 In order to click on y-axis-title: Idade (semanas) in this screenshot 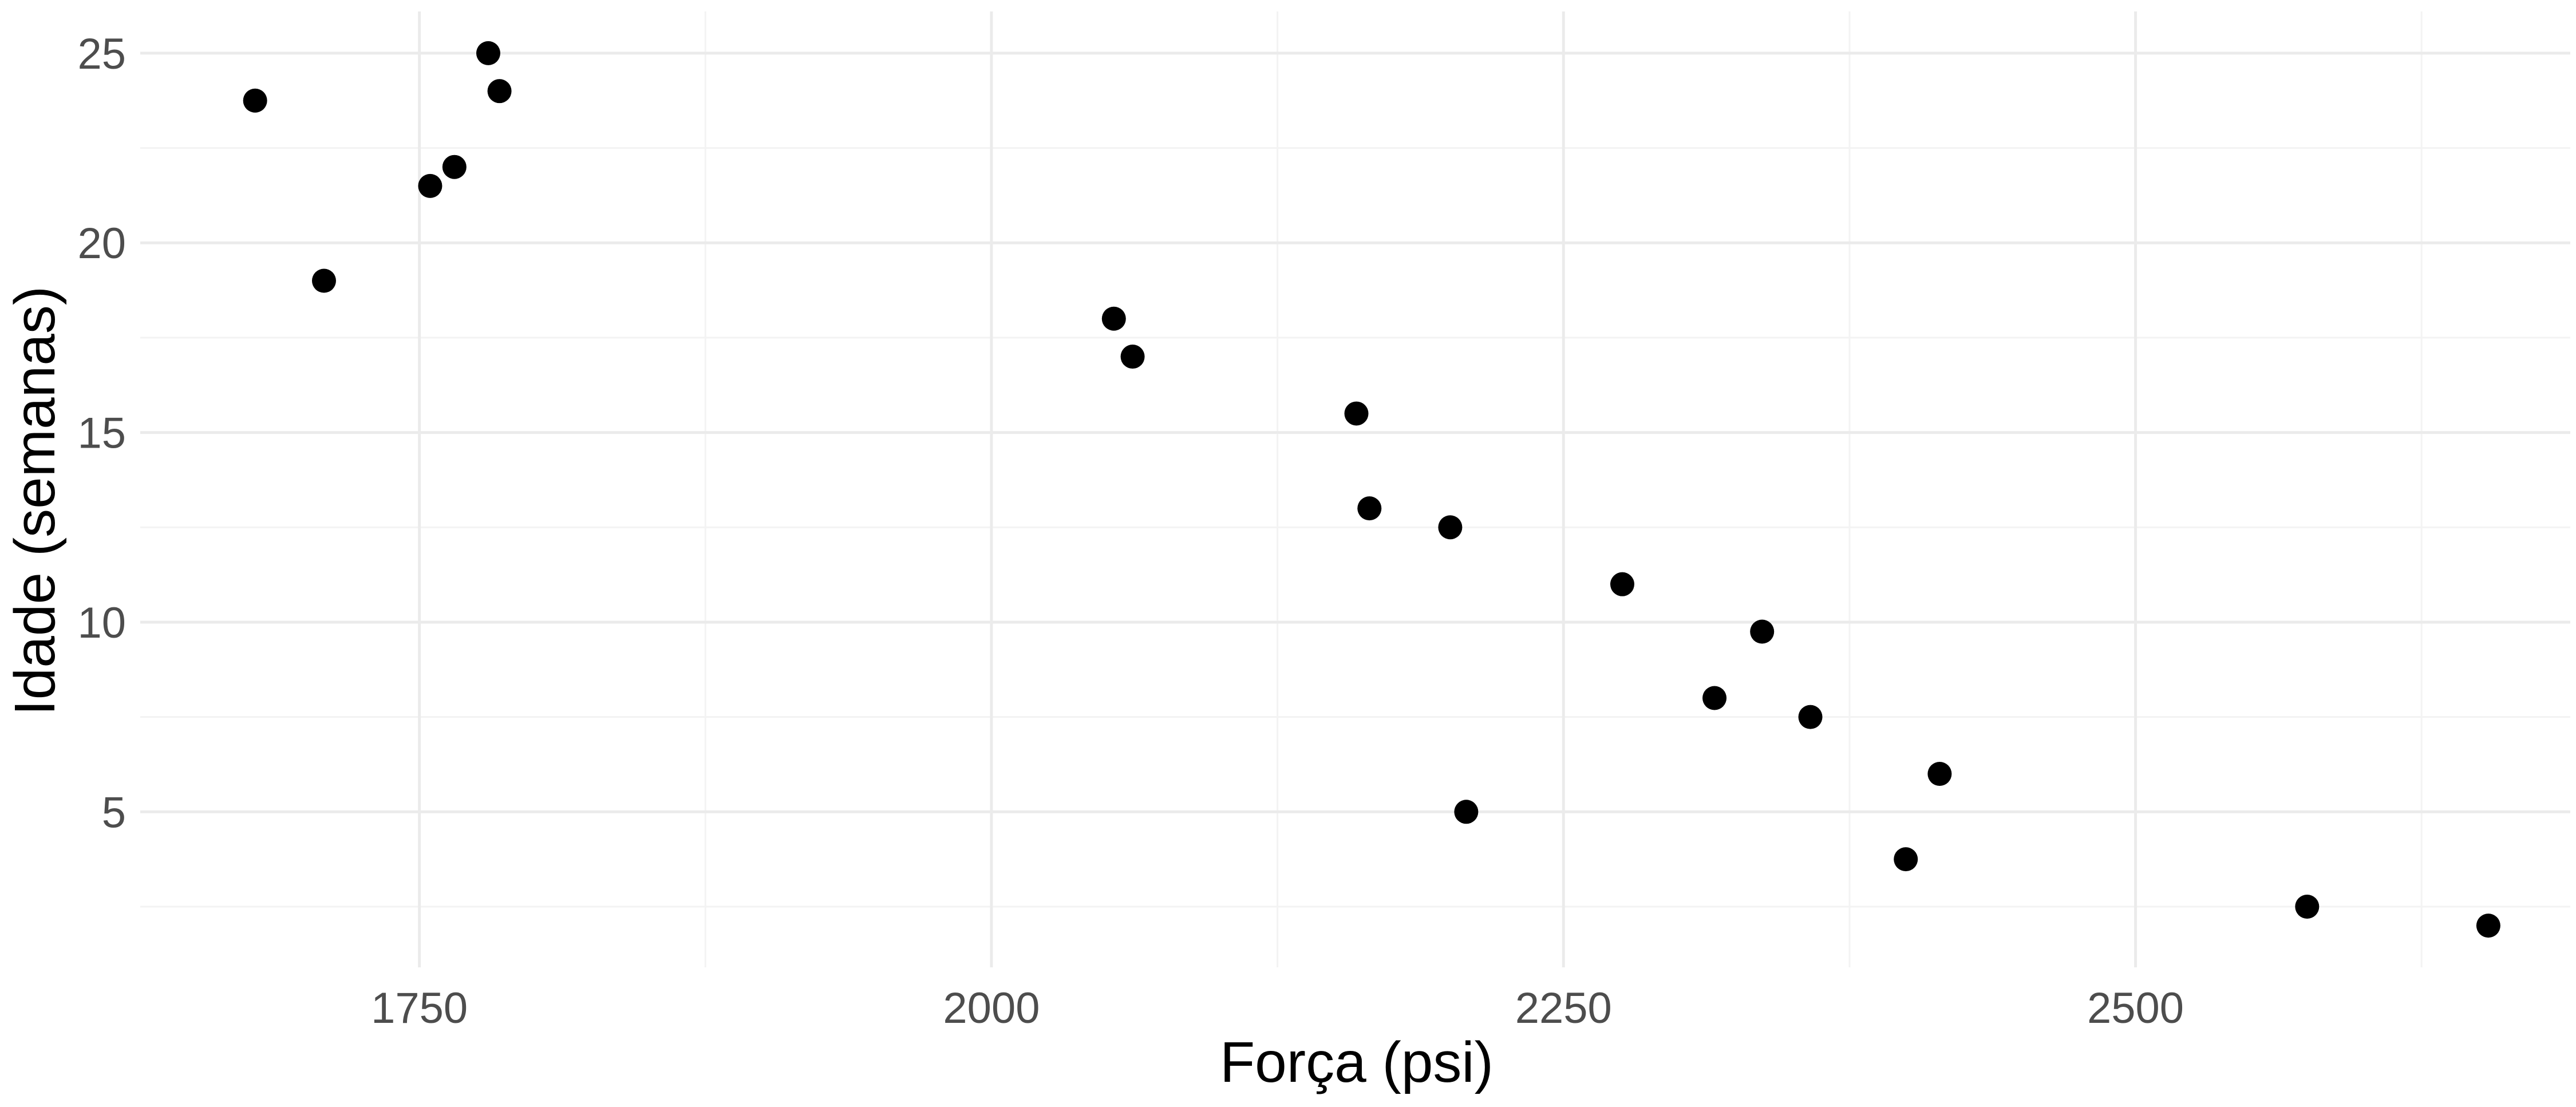, I will do `click(35, 500)`.